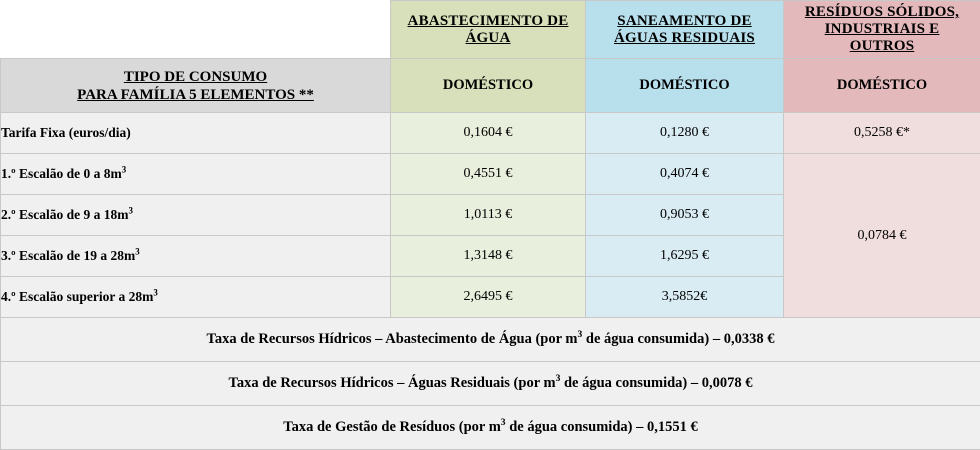 This screenshot has height=450, width=980. I want to click on note-text-tail: de água consumida) – 0,0078 €, so click(656, 383).